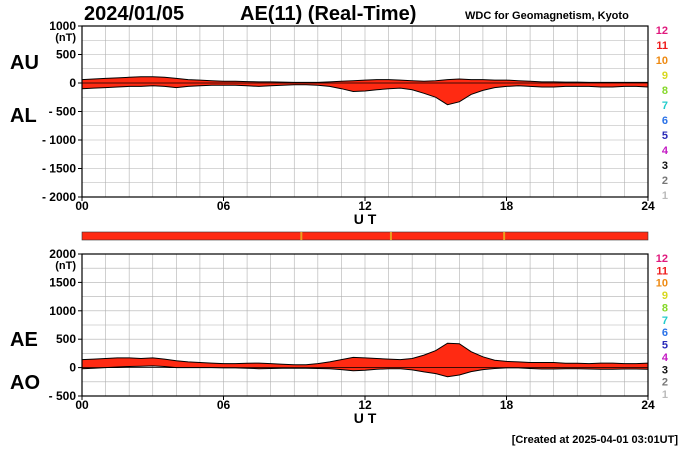 This screenshot has height=450, width=700. What do you see at coordinates (134, 14) in the screenshot?
I see `date-label: 2024/01/05` at bounding box center [134, 14].